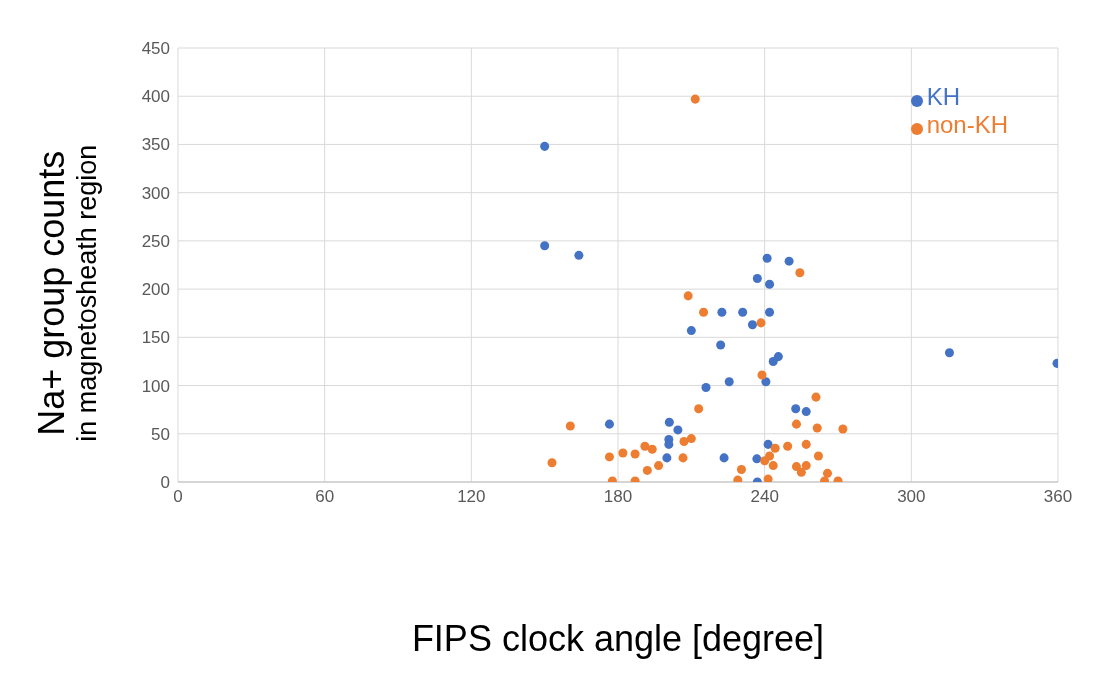 This screenshot has width=1110, height=677. Describe the element at coordinates (165, 483) in the screenshot. I see `y-tick-label: 0` at that location.